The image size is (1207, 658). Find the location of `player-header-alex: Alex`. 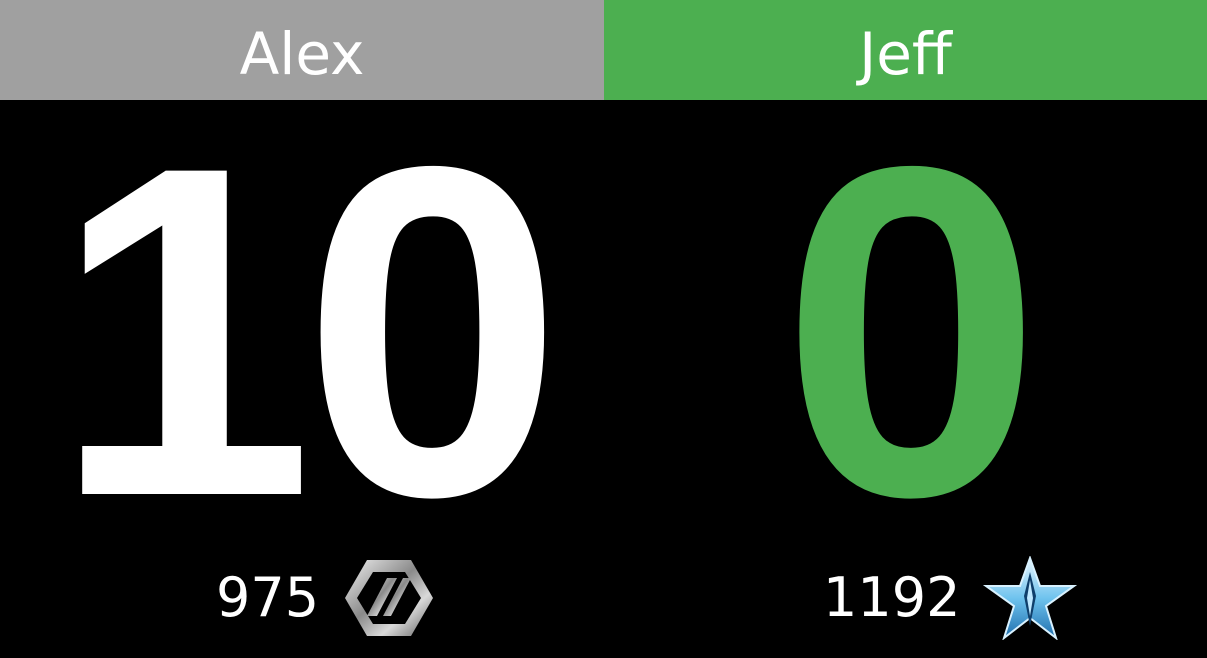

player-header-alex: Alex is located at coordinates (302, 50).